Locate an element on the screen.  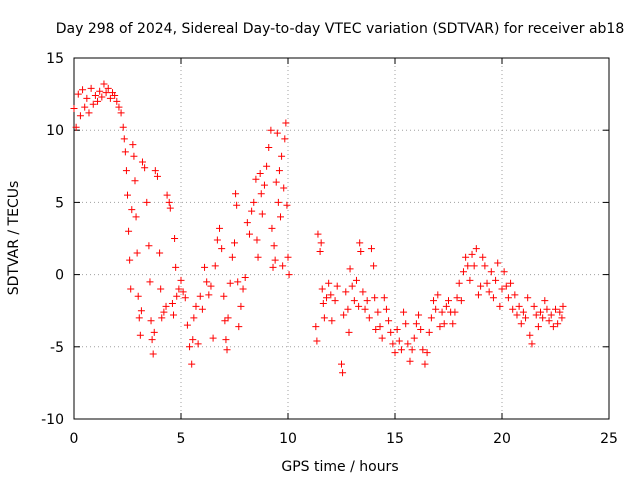
y-tick-label: 5 is located at coordinates (59, 203).